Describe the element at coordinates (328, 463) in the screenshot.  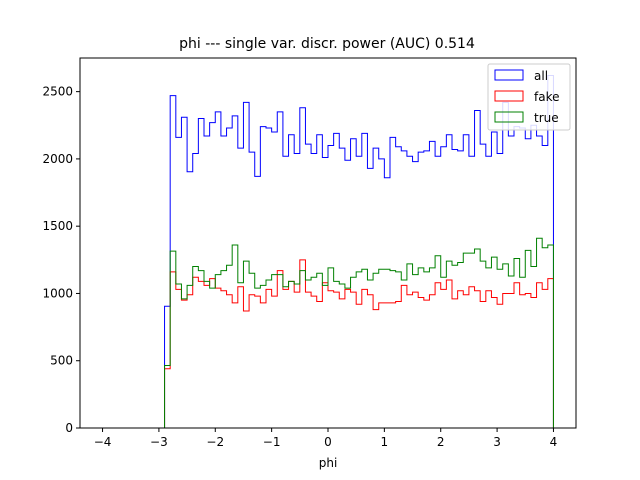
I see `x-axis-label: phi` at that location.